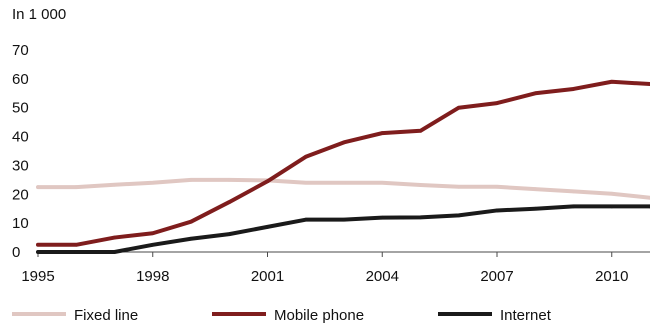  I want to click on legend-label: Fixed line, so click(106, 315).